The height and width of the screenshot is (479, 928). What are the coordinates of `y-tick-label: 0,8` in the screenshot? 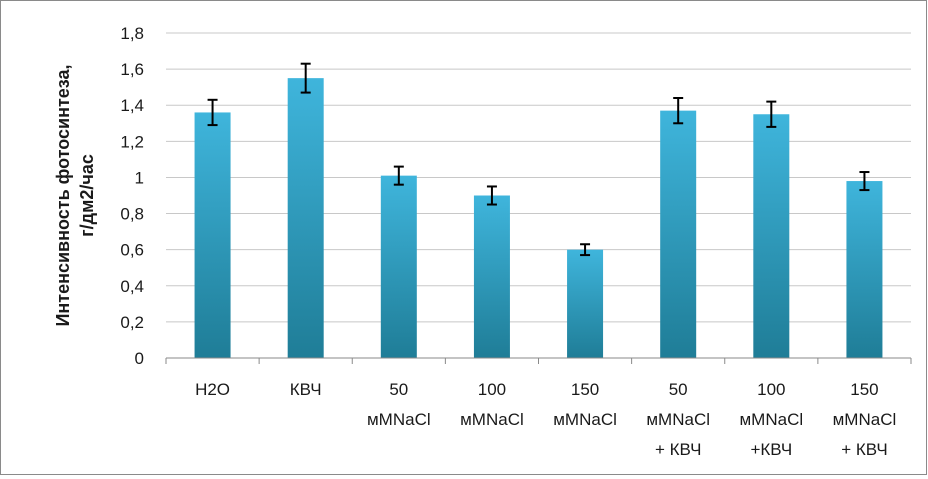 It's located at (132, 214).